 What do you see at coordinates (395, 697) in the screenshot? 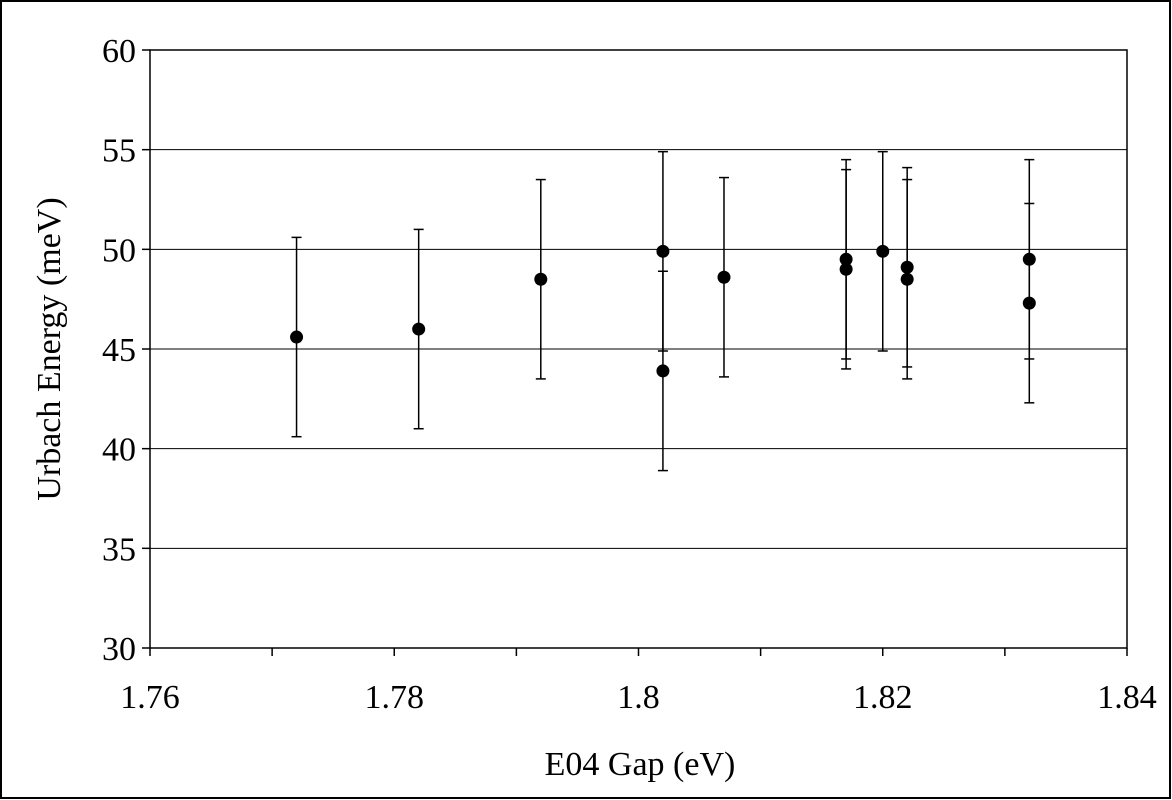
I see `x-tick-label: 1.78` at bounding box center [395, 697].